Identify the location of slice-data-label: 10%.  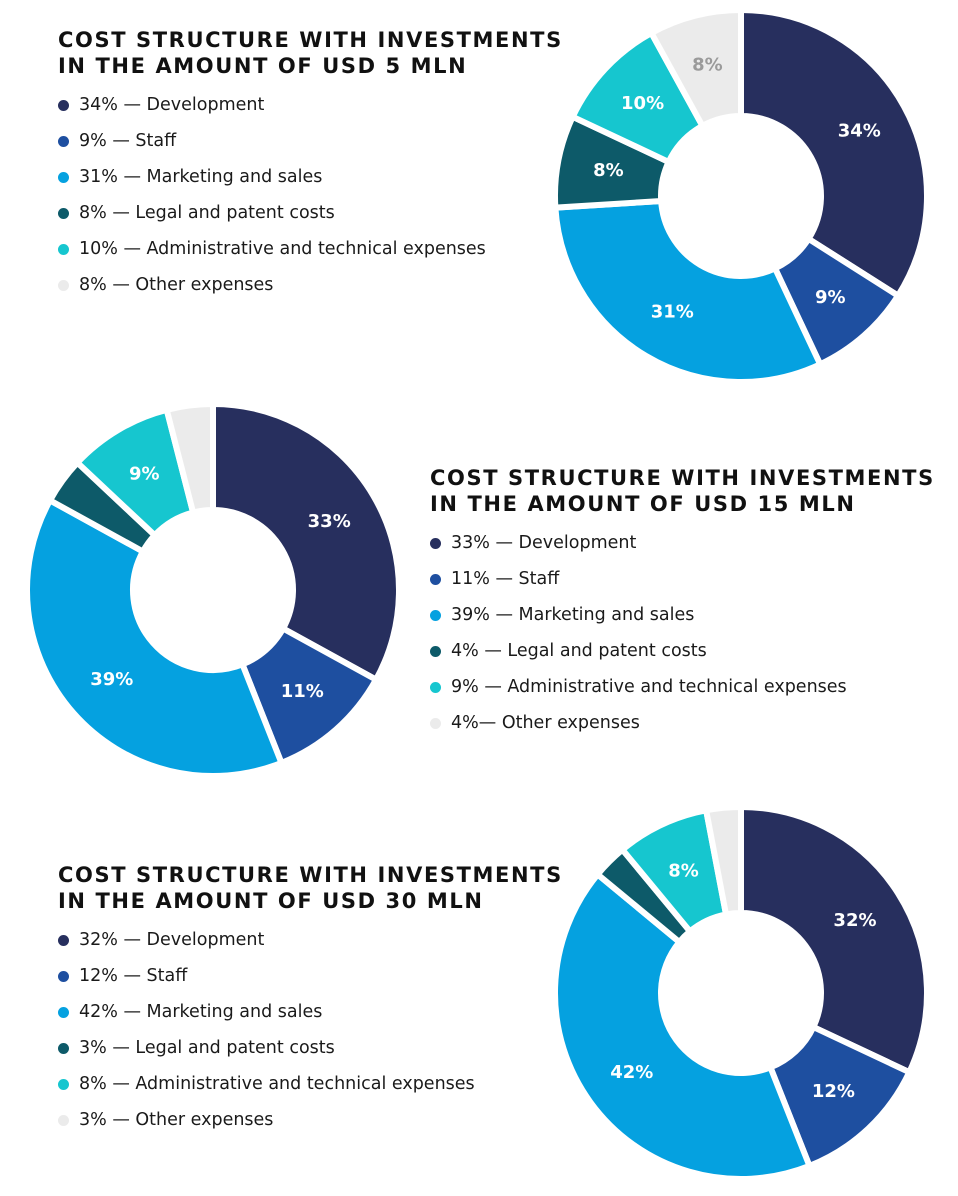
(642, 103).